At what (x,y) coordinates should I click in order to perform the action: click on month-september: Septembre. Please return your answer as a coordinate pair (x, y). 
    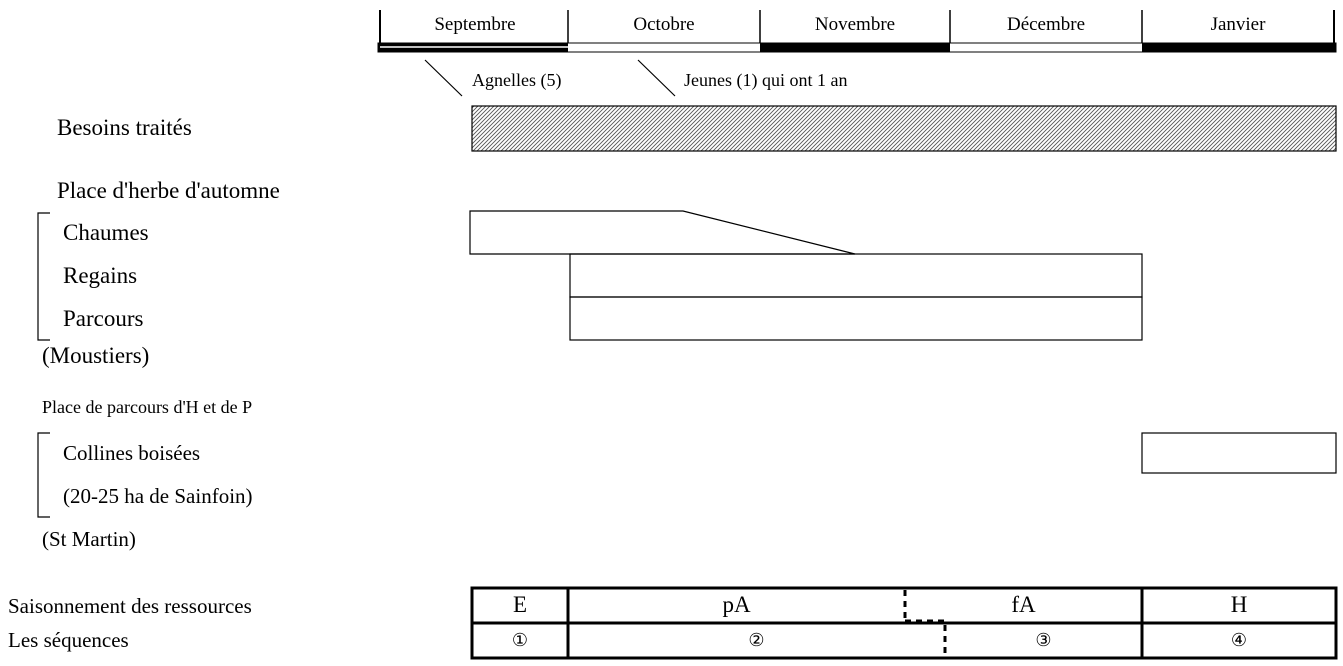
    Looking at the image, I should click on (475, 24).